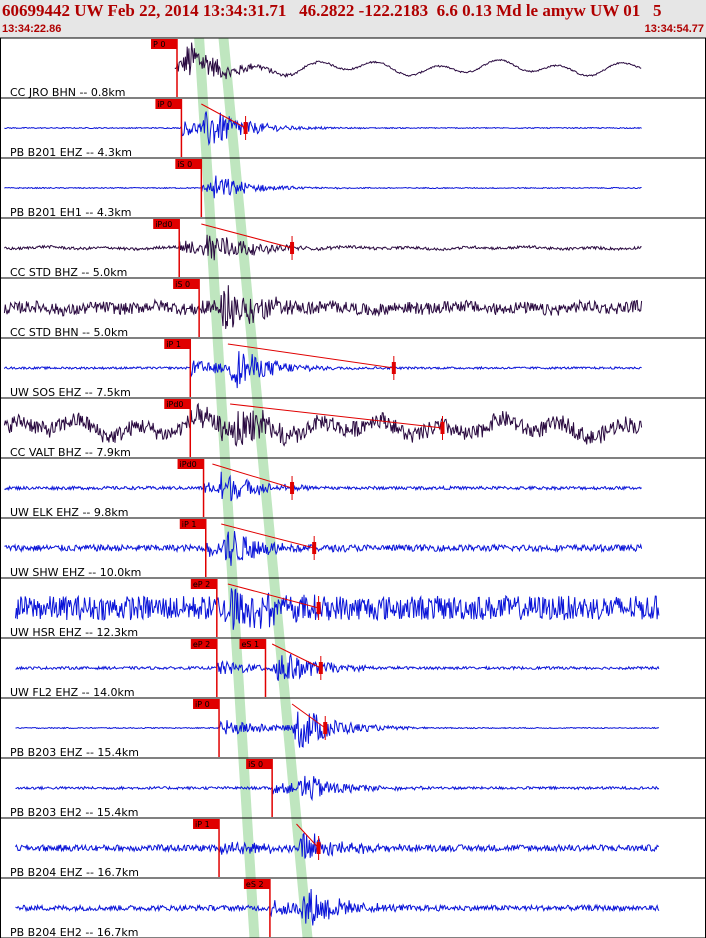 The height and width of the screenshot is (938, 706). What do you see at coordinates (69, 332) in the screenshot?
I see `trace-label-4: CC STD BHN -- 5.0km` at bounding box center [69, 332].